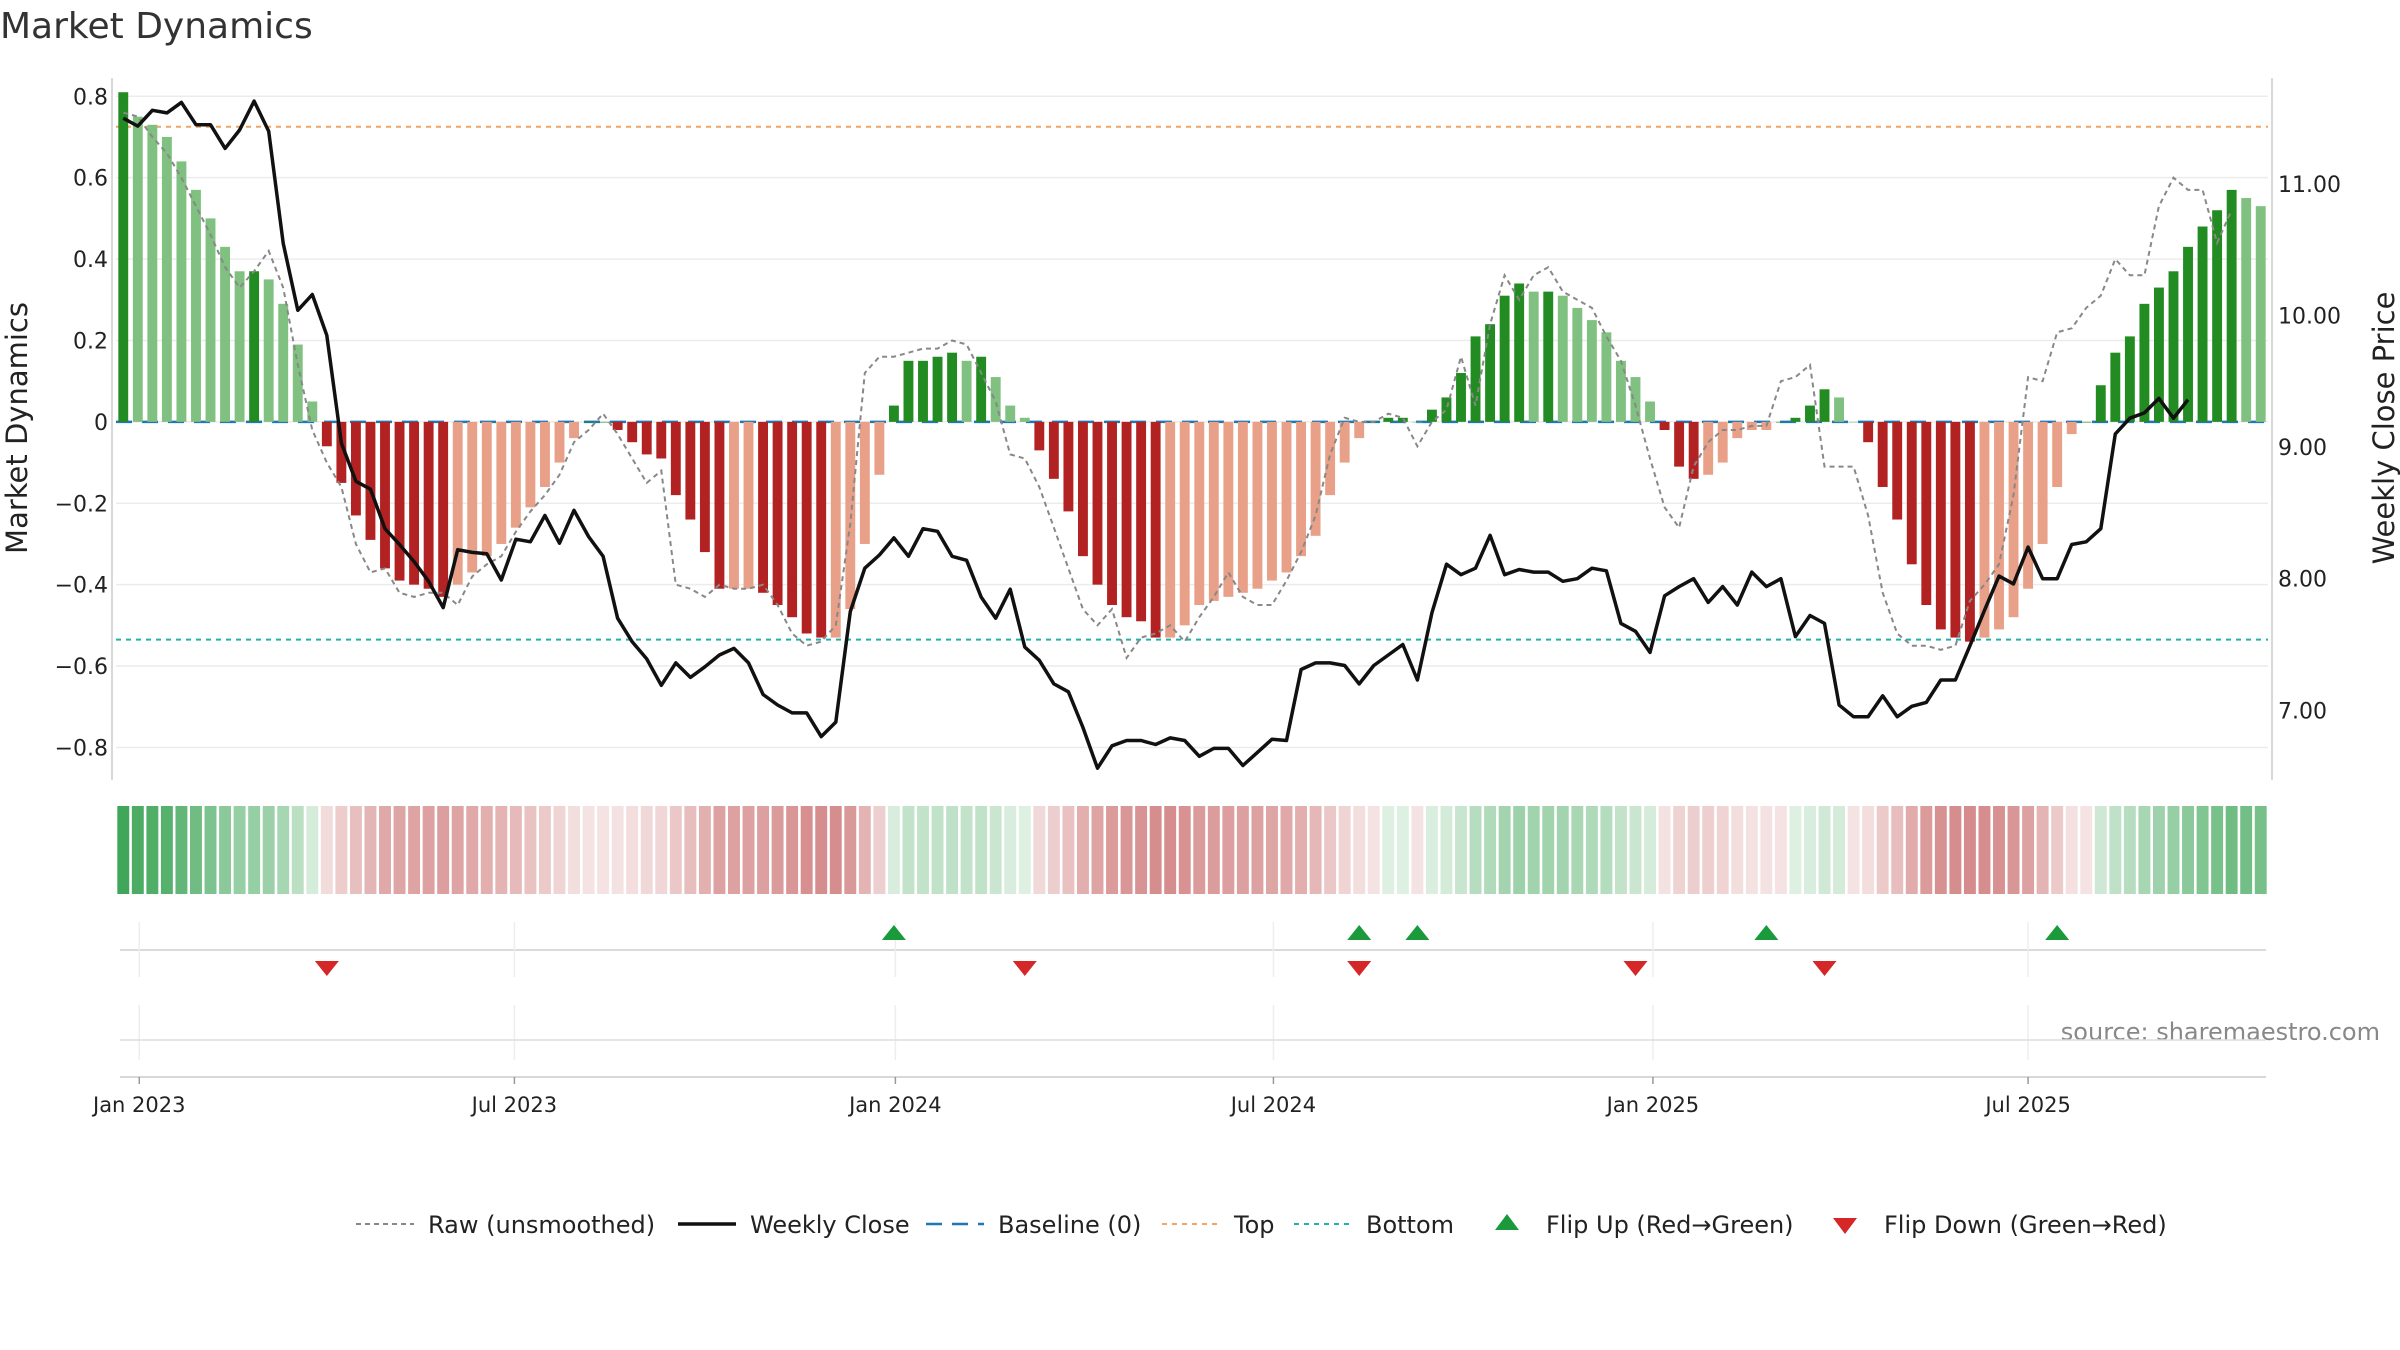 This screenshot has width=2400, height=1350. What do you see at coordinates (2025, 1225) in the screenshot?
I see `legend-label-flip_down: Flip Down (Green→Red)` at bounding box center [2025, 1225].